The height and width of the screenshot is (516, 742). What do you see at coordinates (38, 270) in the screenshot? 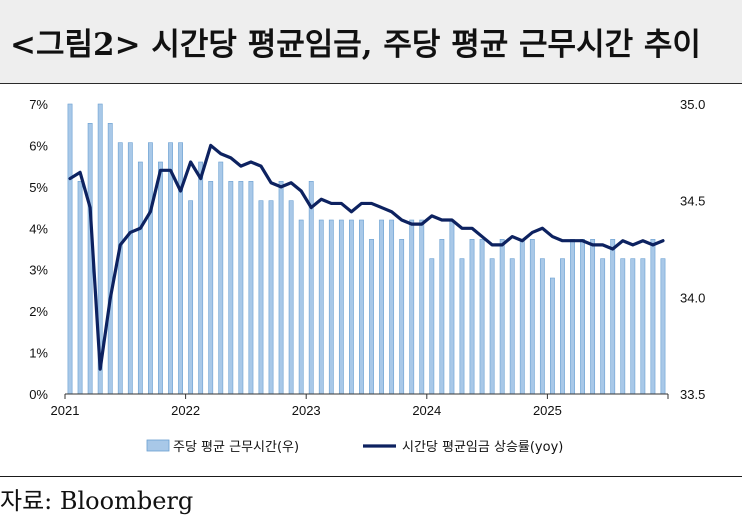
I see `left-axis-tick-label: 3%` at bounding box center [38, 270].